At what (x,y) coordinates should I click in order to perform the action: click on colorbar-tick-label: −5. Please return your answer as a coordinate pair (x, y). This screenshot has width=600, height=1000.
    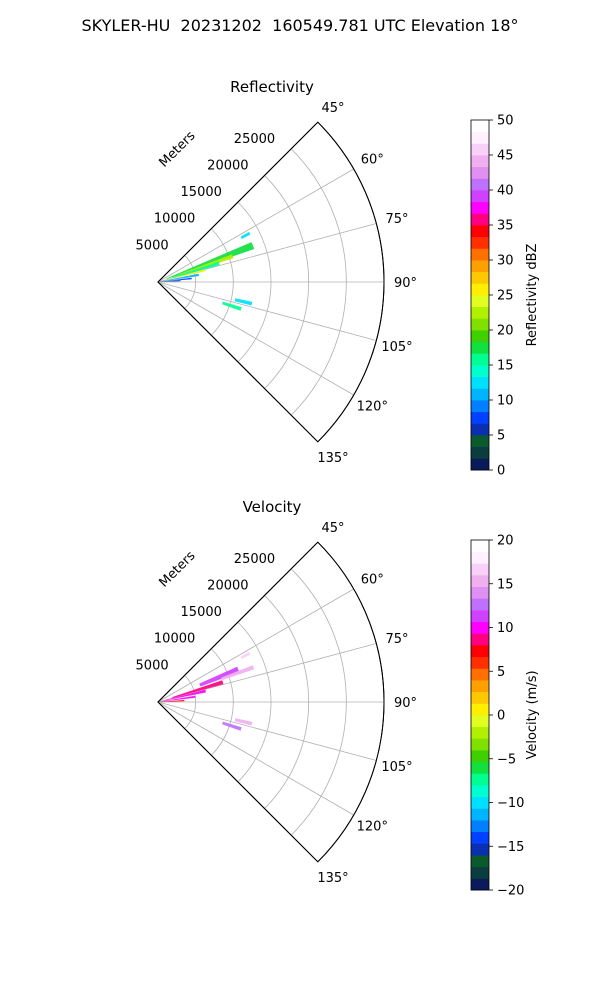
    Looking at the image, I should click on (506, 759).